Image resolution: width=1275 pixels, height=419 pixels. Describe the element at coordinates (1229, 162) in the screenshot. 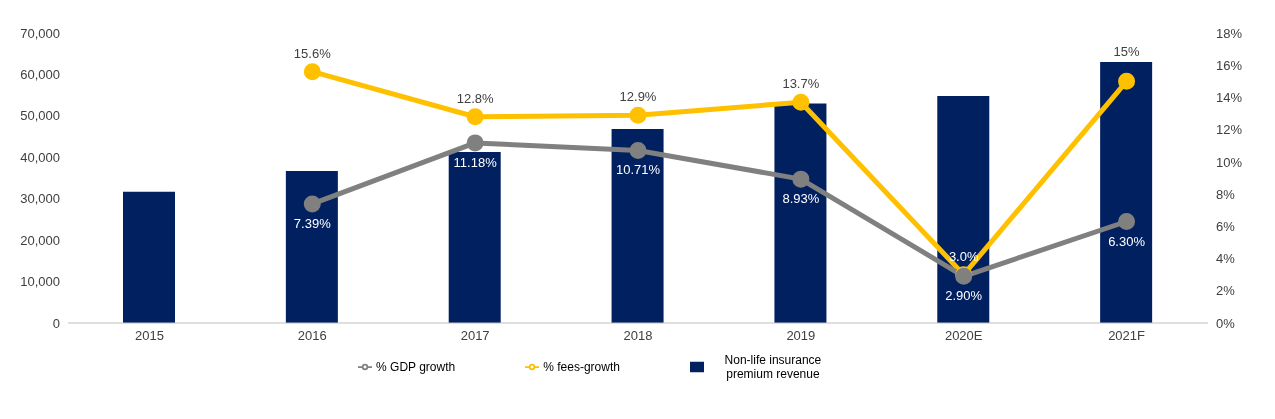

I see `y2-tick-label: 10%` at that location.